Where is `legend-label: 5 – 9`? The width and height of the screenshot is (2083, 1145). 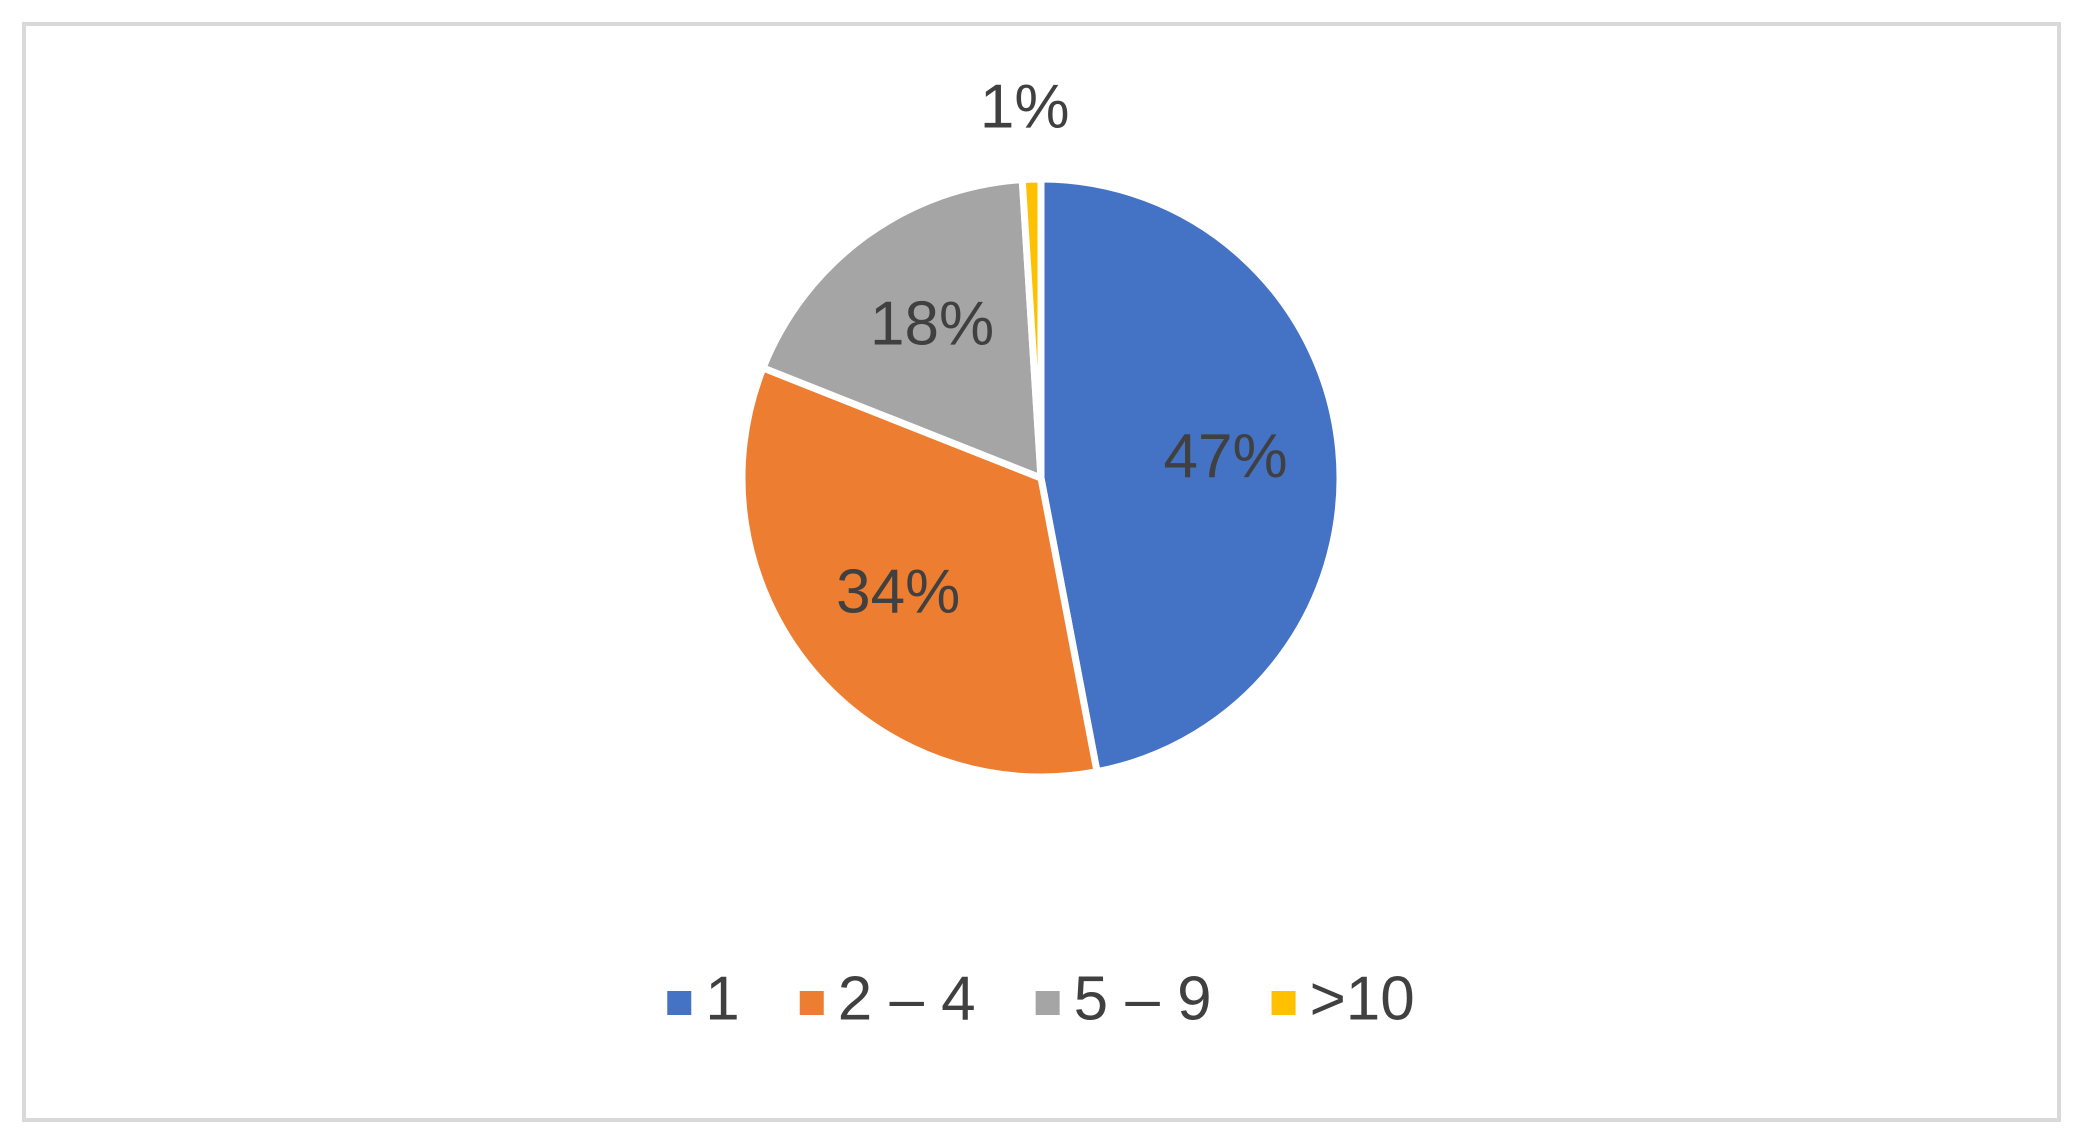 legend-label: 5 – 9 is located at coordinates (1143, 998).